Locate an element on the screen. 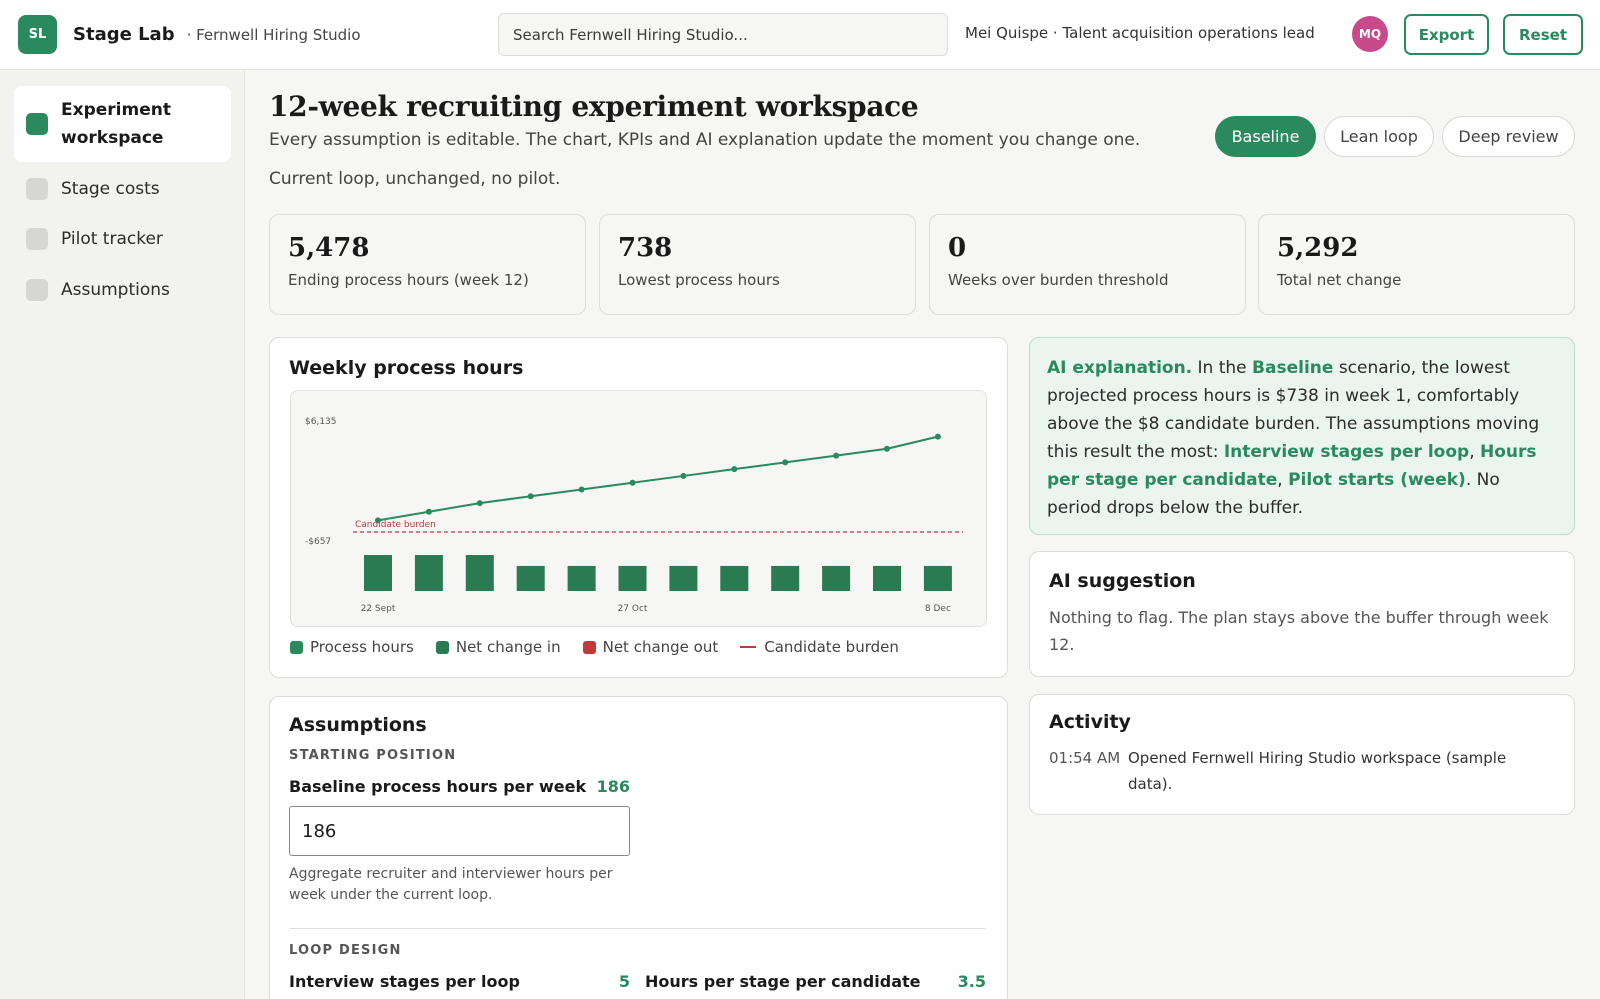 This screenshot has width=1600, height=999. legend-process-hours: Process hours is located at coordinates (352, 647).